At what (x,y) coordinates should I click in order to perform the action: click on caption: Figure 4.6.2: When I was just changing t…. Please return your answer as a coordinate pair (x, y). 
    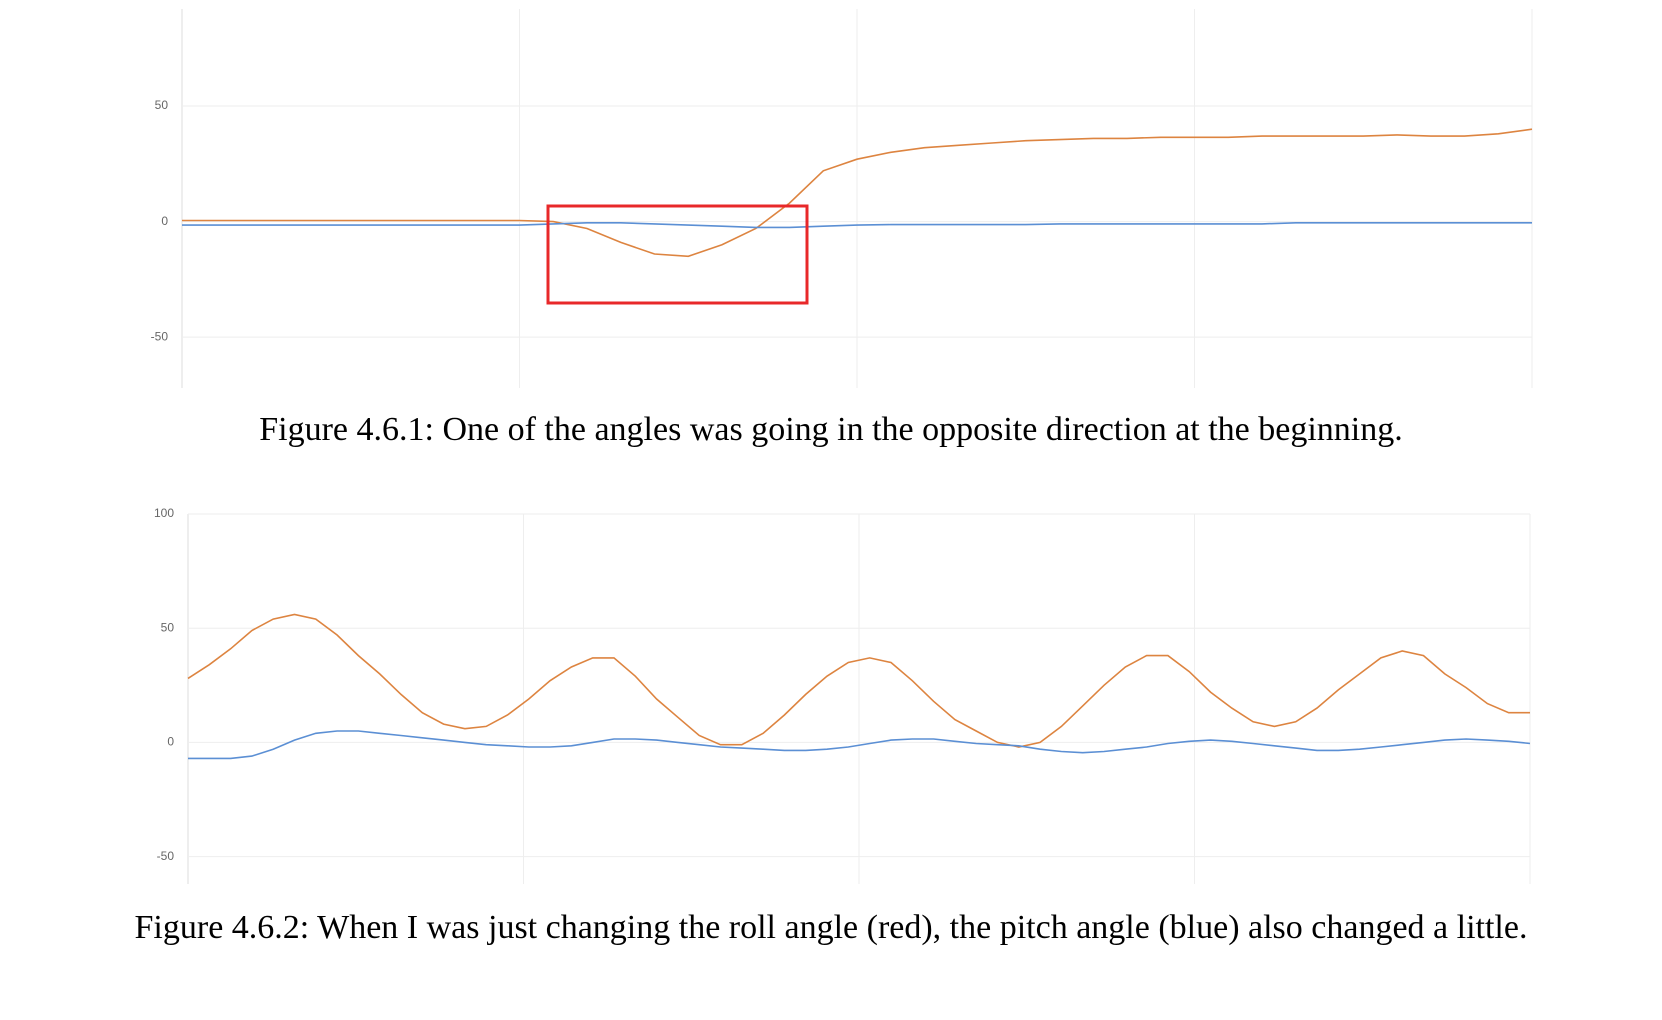
    Looking at the image, I should click on (831, 927).